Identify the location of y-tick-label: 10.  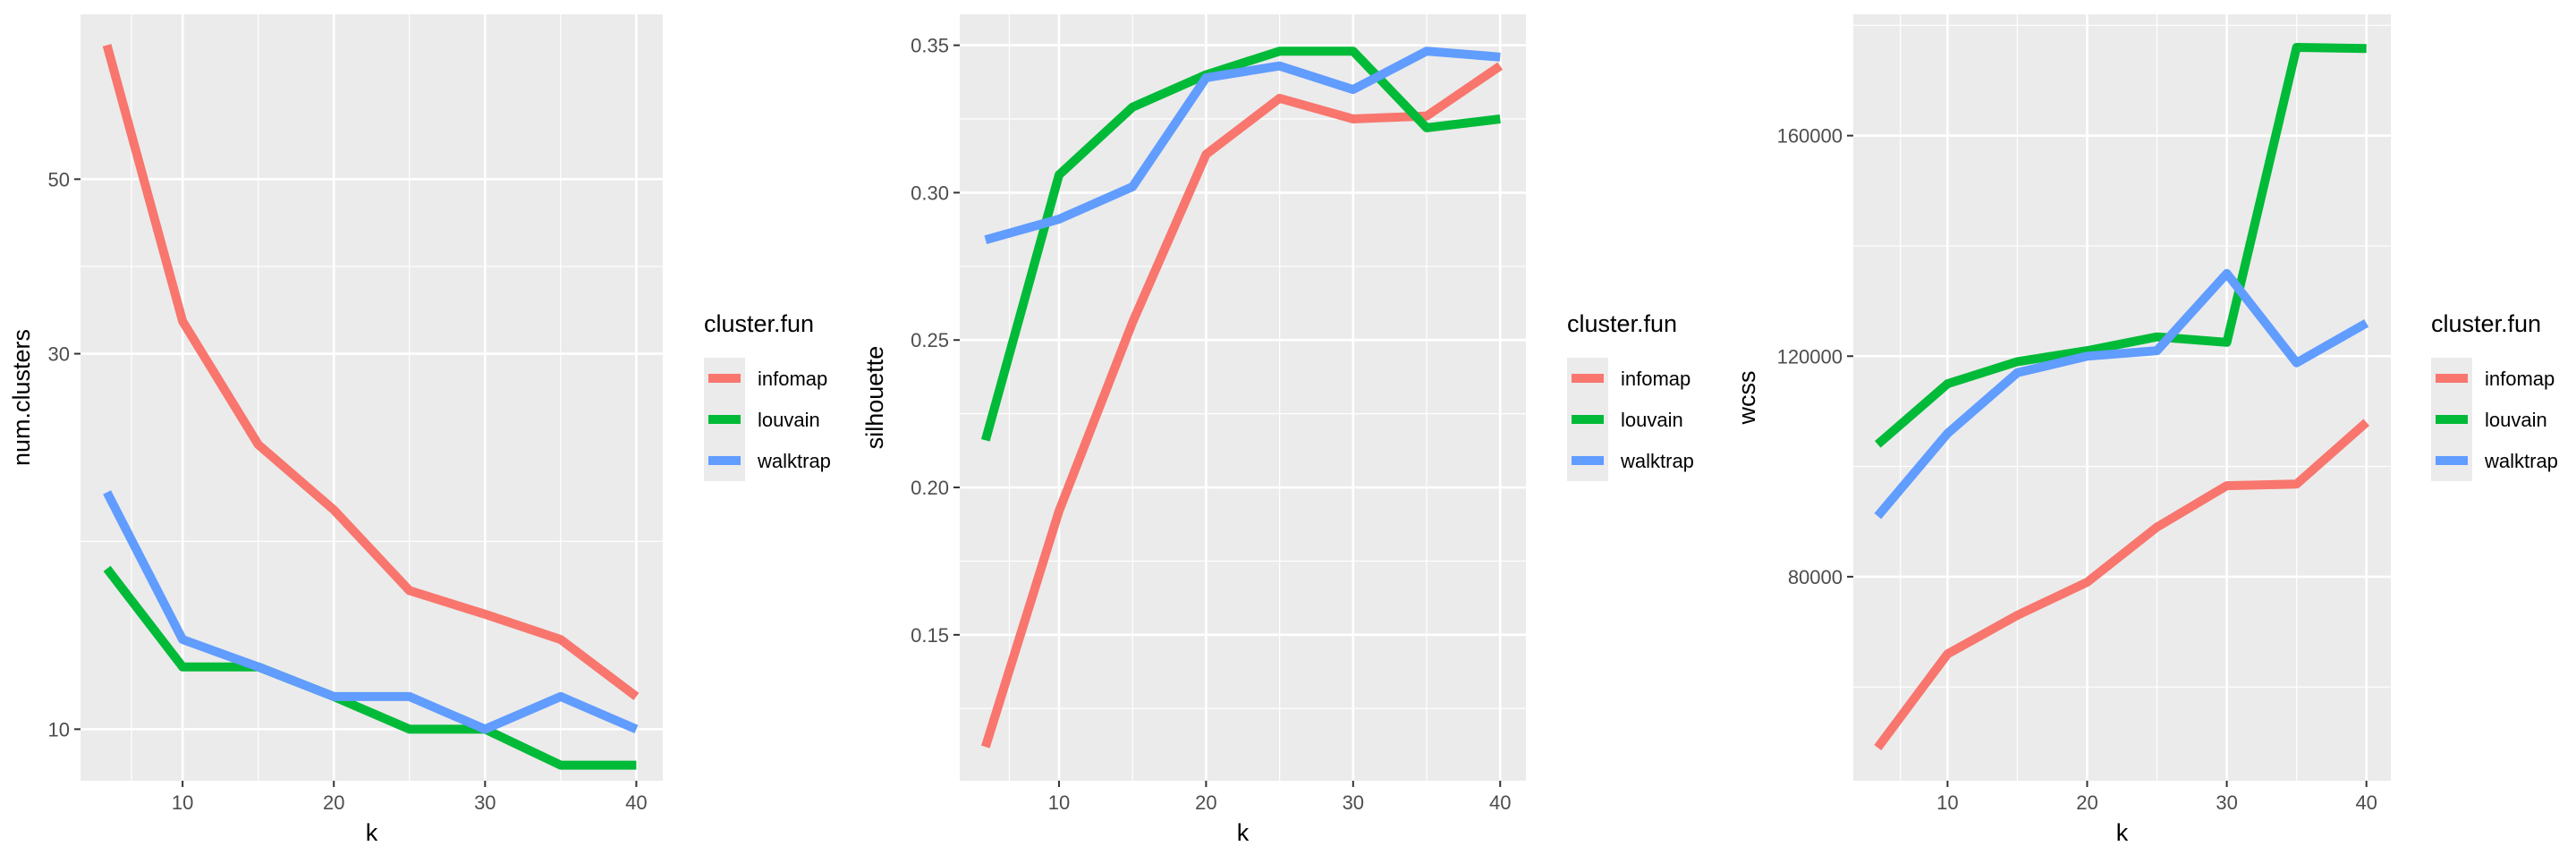
(59, 729).